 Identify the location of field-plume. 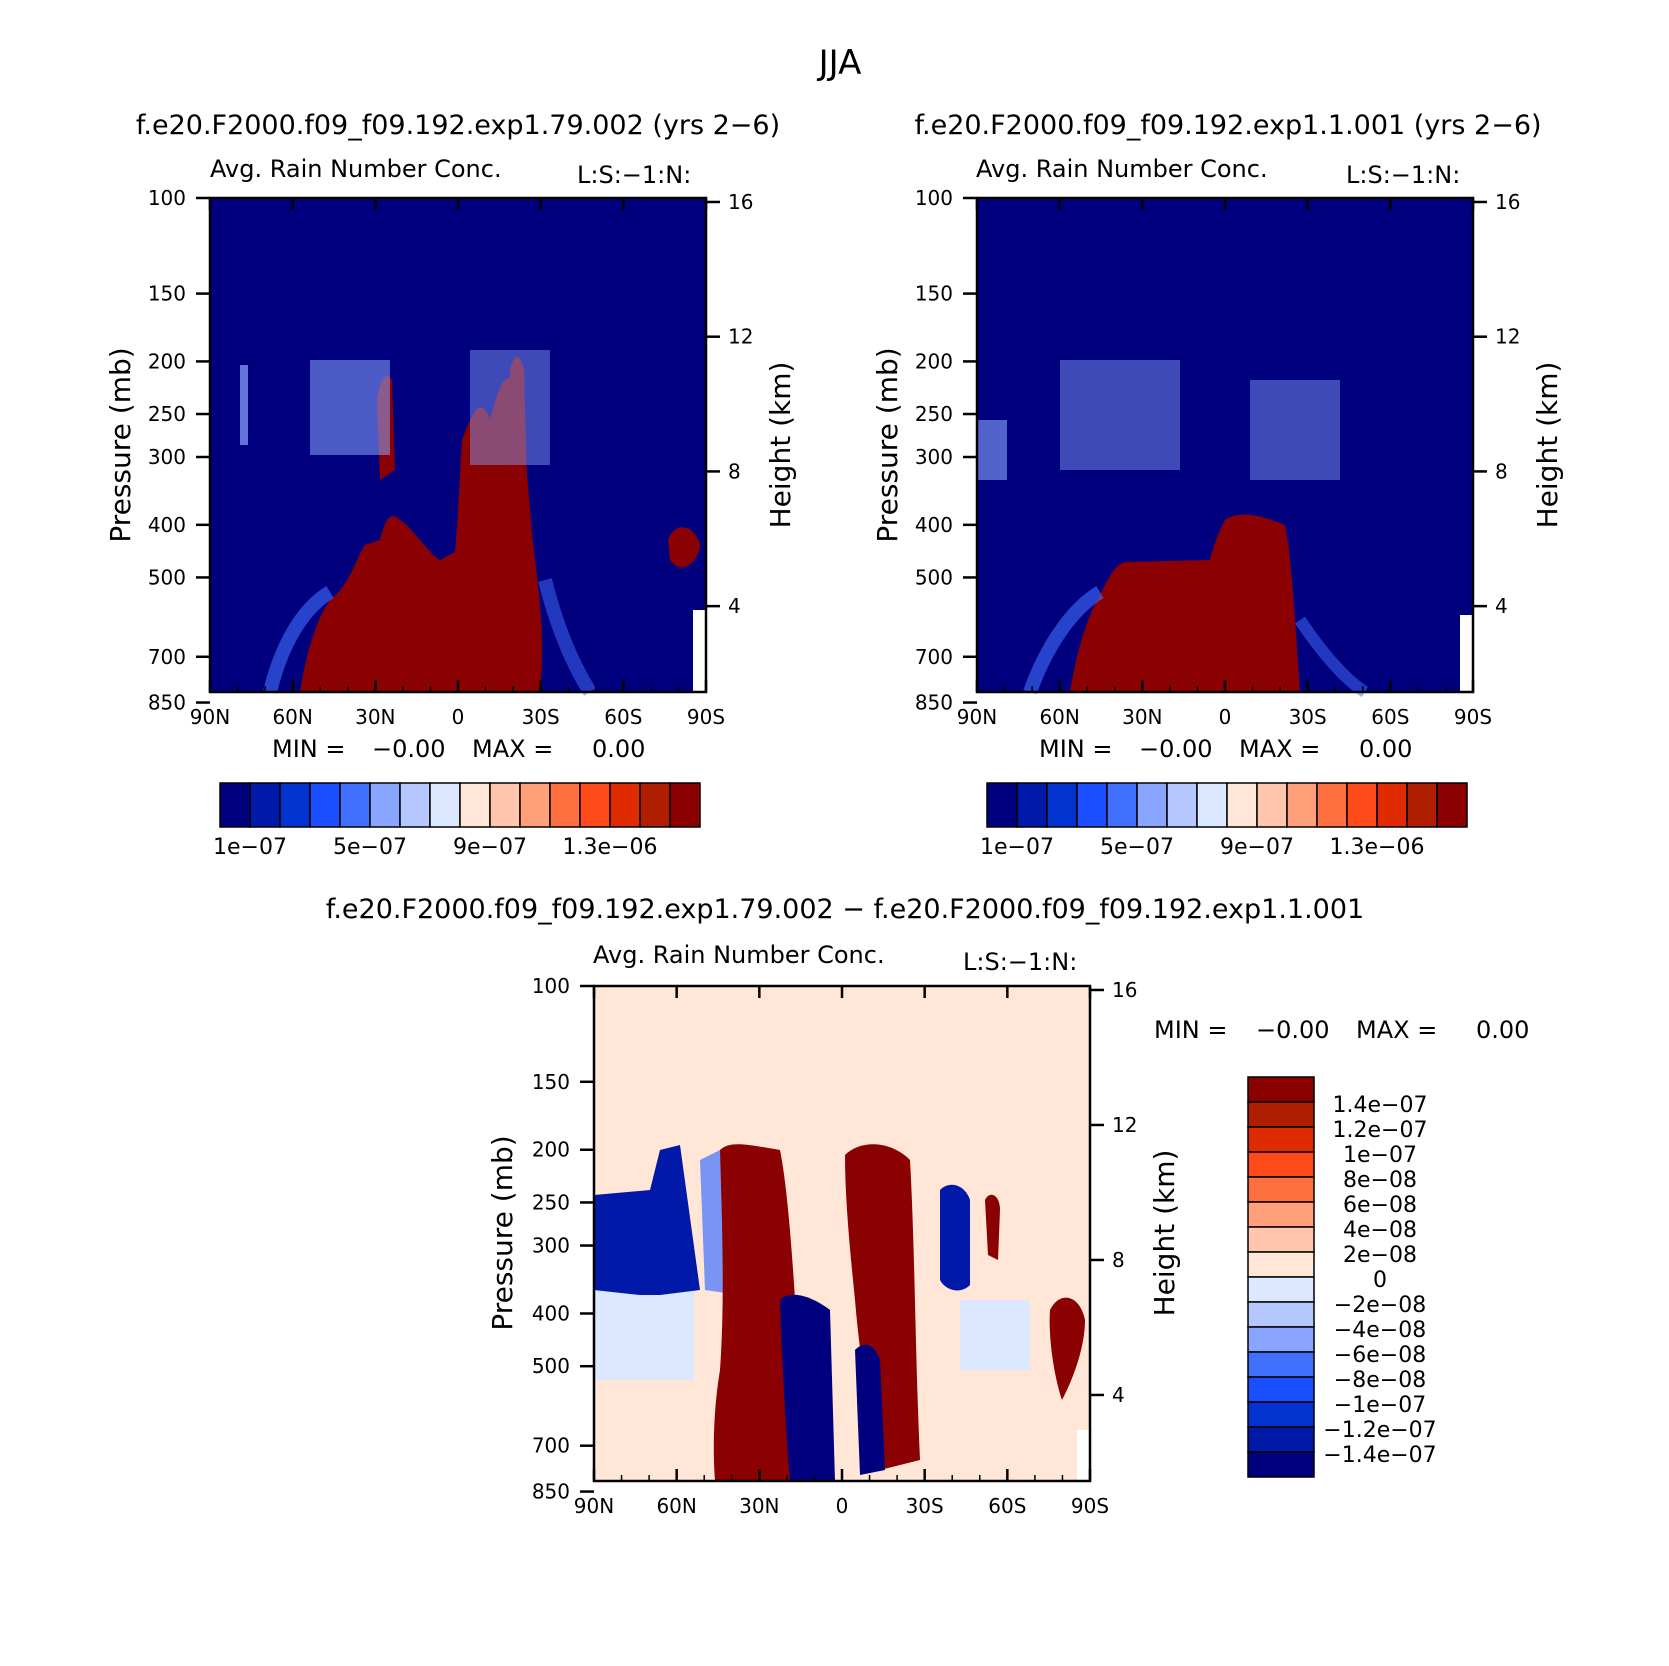
(519, 438).